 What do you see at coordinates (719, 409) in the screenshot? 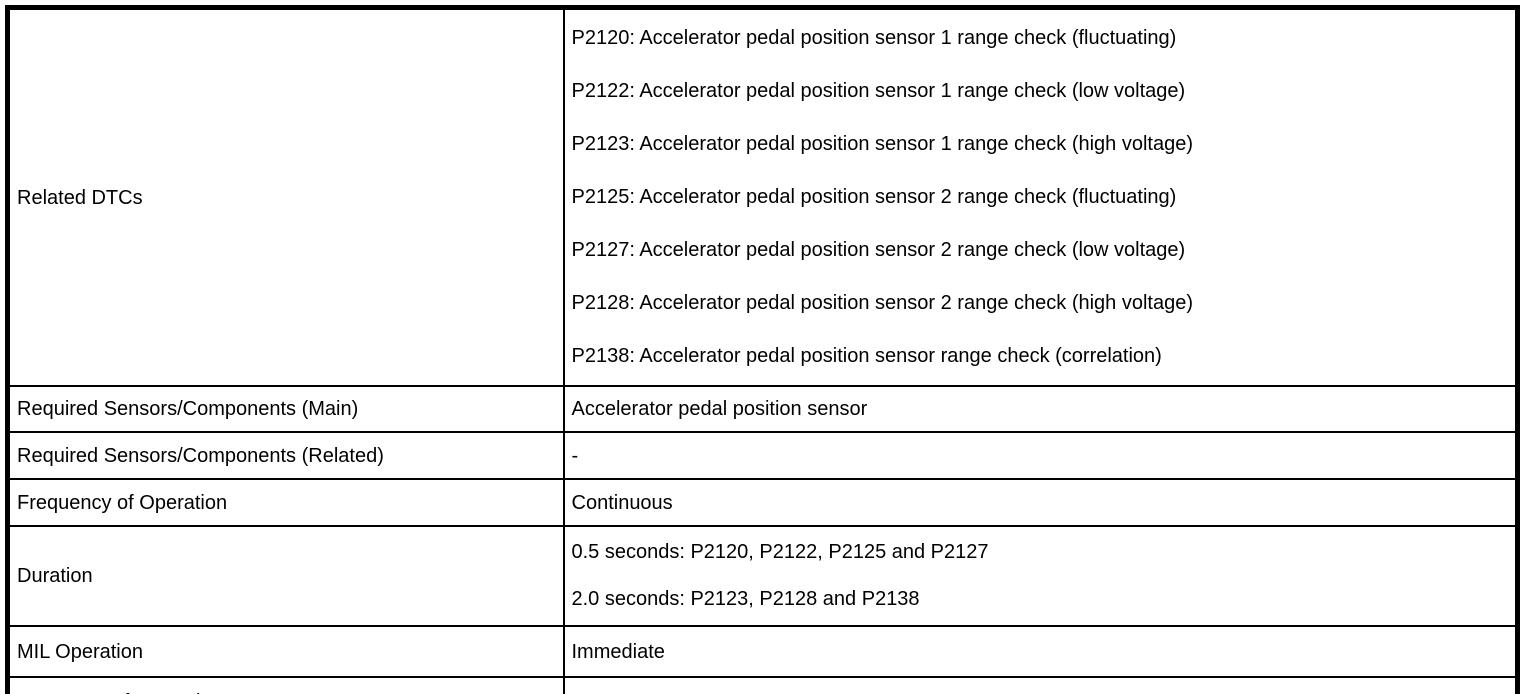
I see `row-value-text: Accelerator pedal position sensor` at bounding box center [719, 409].